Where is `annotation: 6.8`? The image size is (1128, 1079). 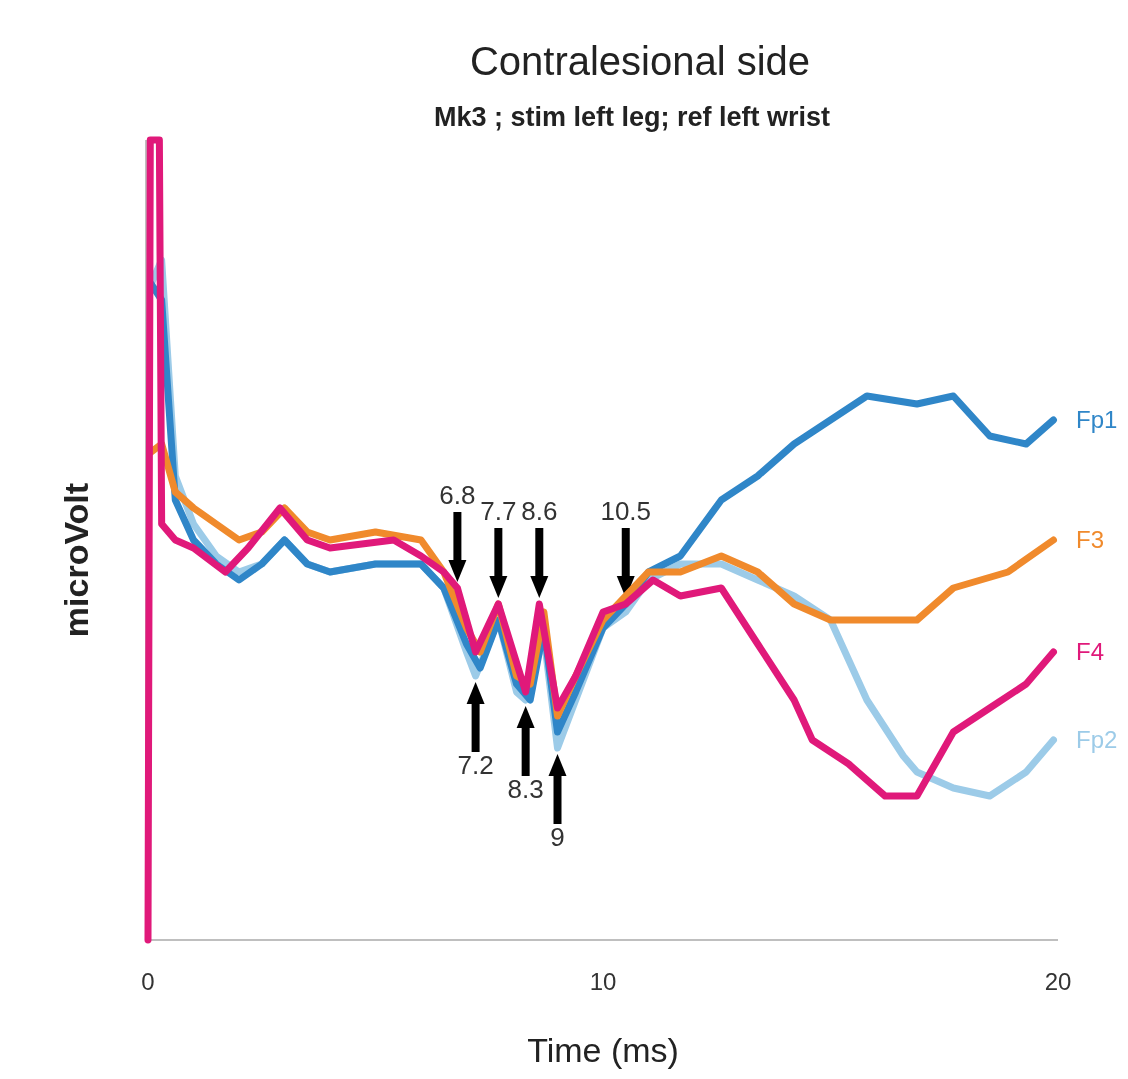 annotation: 6.8 is located at coordinates (457, 495).